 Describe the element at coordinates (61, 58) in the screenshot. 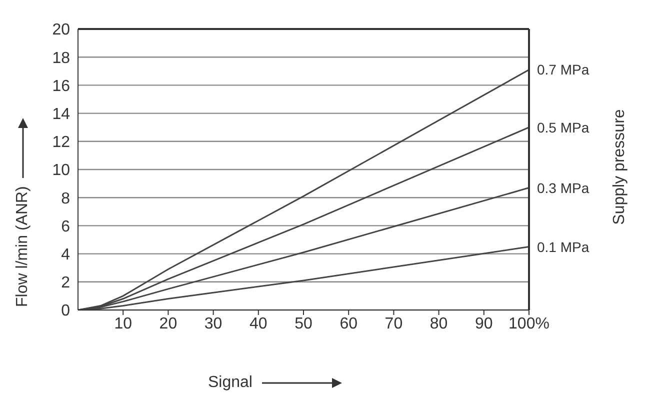

I see `y-tick-label: 18` at that location.